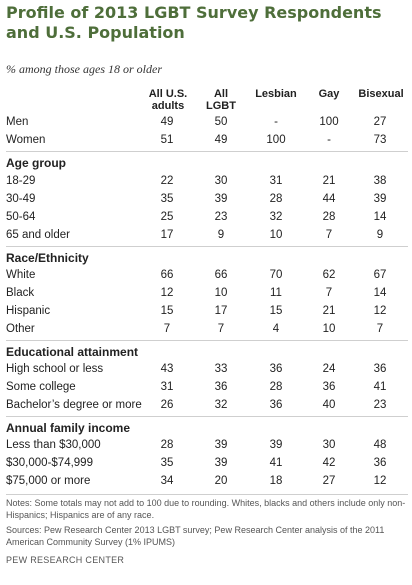  Describe the element at coordinates (47, 258) in the screenshot. I see `section-heading-race-ethnicity: Race/Ethnicity` at that location.